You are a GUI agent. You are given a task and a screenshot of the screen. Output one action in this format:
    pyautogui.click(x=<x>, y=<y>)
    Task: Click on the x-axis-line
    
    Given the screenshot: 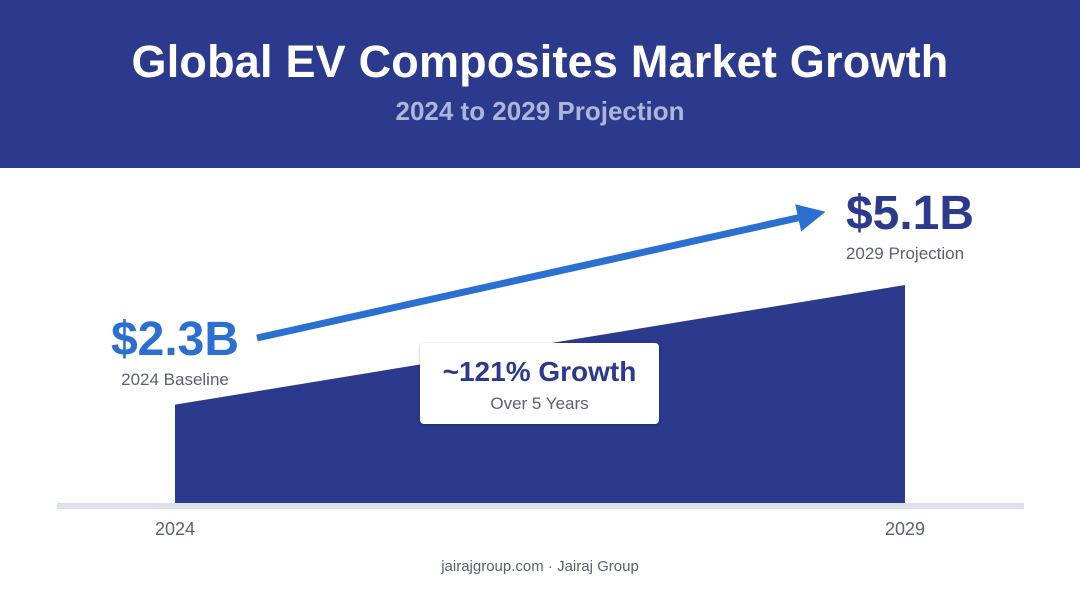 What is the action you would take?
    pyautogui.click(x=540, y=506)
    